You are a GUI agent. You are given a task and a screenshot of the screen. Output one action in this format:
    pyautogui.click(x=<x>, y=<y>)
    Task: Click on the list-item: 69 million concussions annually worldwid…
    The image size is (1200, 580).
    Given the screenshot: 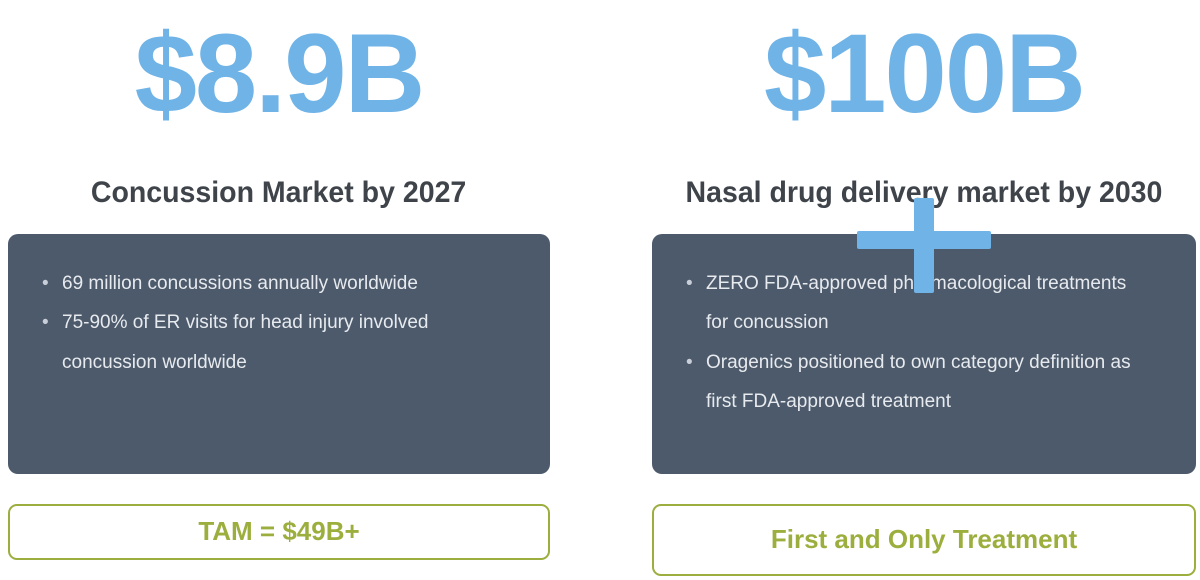 What is the action you would take?
    pyautogui.click(x=267, y=284)
    